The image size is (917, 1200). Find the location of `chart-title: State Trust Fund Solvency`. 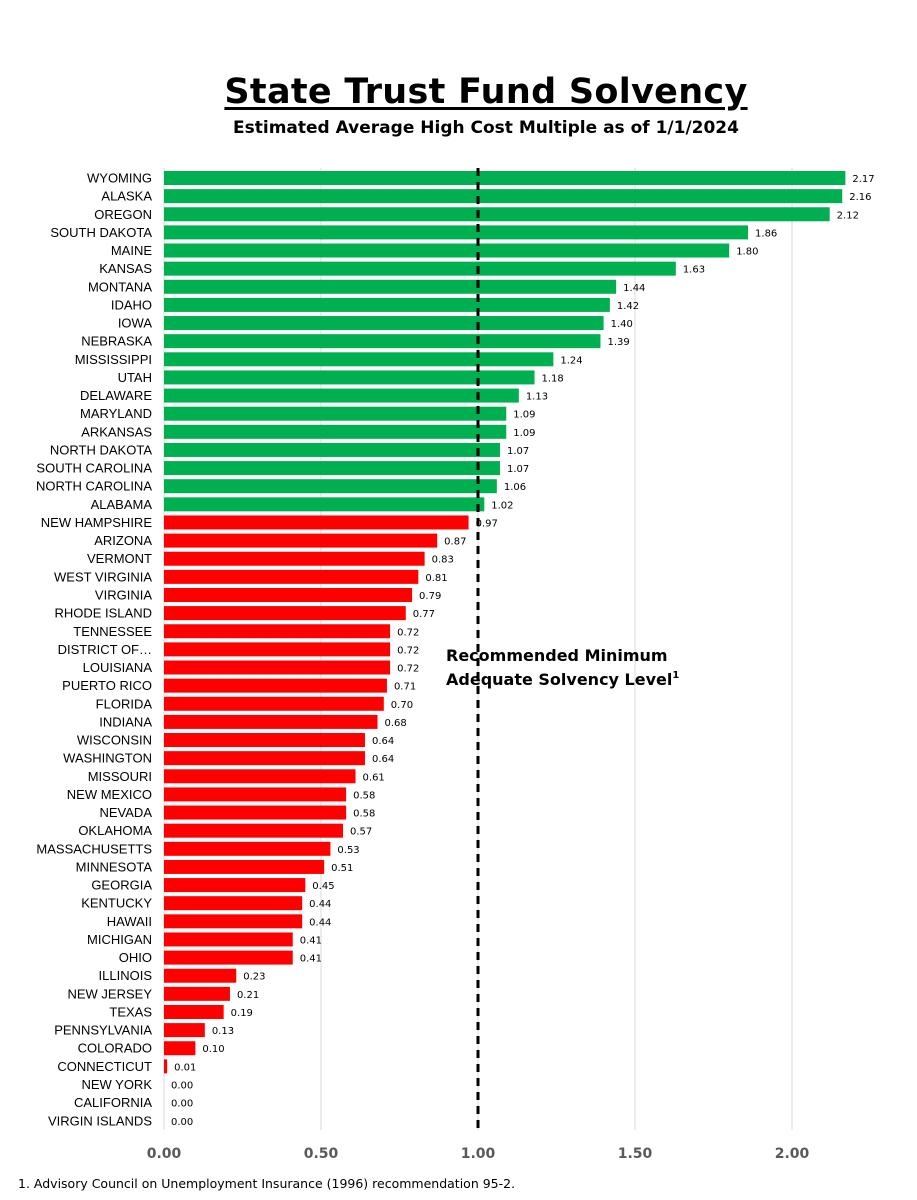

chart-title: State Trust Fund Solvency is located at coordinates (486, 92).